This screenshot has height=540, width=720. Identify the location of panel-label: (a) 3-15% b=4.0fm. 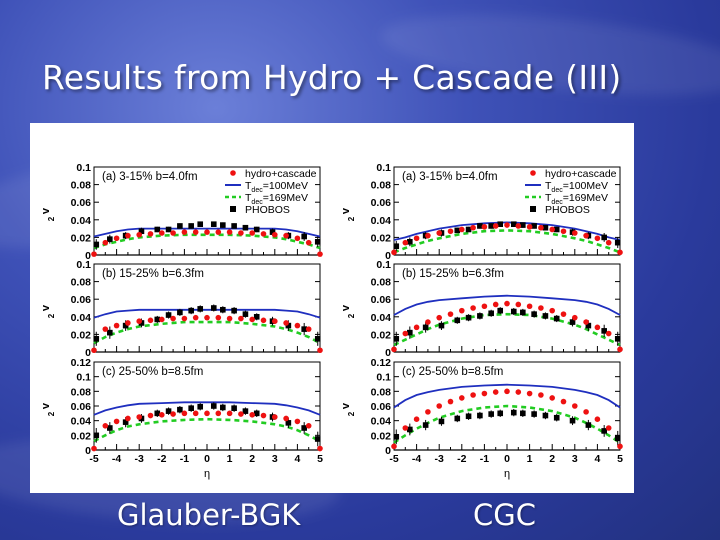
(150, 177).